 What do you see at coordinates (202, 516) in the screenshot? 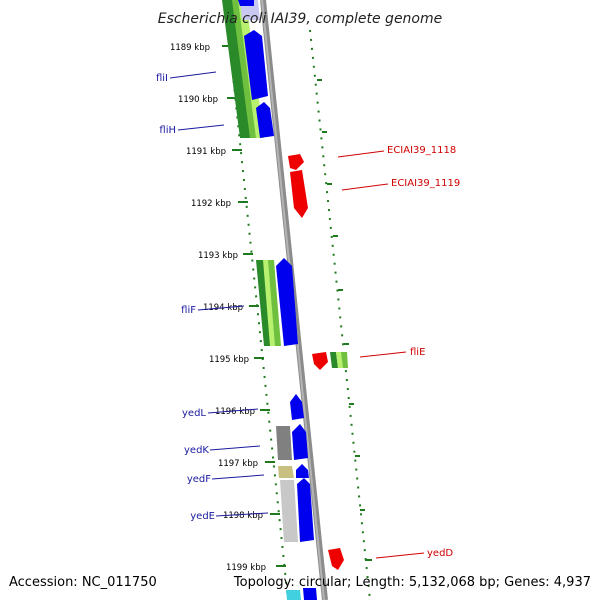
I see `gene-label-yedE: yedE` at bounding box center [202, 516].